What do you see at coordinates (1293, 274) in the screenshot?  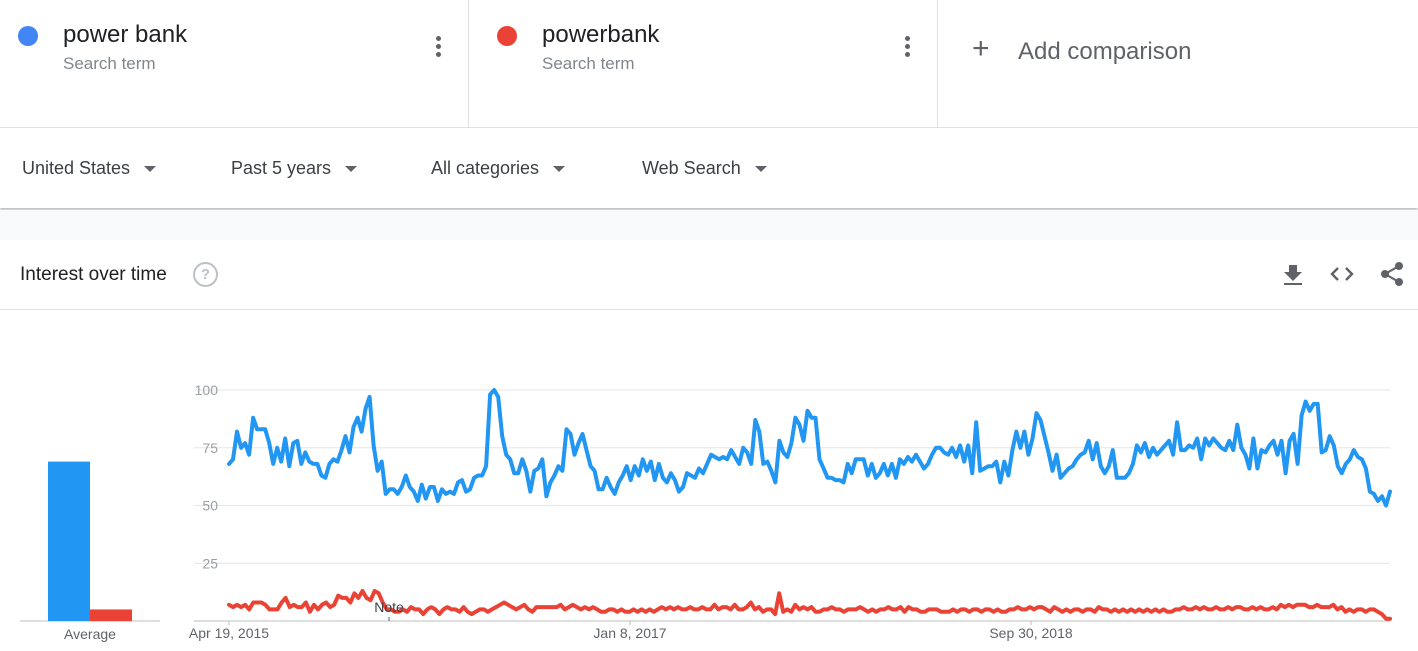 I see `download-icon` at bounding box center [1293, 274].